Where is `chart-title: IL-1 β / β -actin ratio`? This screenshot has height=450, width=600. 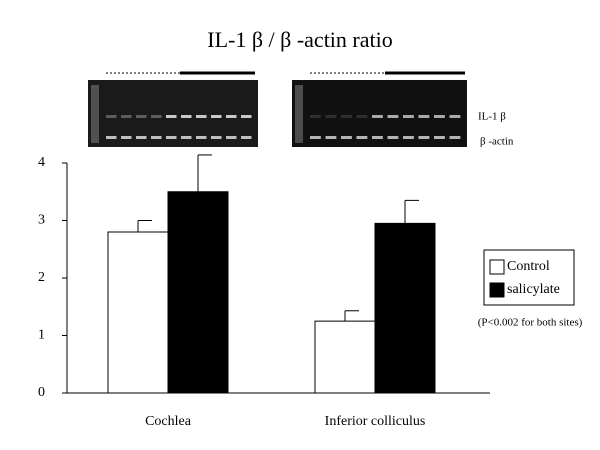
chart-title: IL-1 β / β -actin ratio is located at coordinates (300, 39).